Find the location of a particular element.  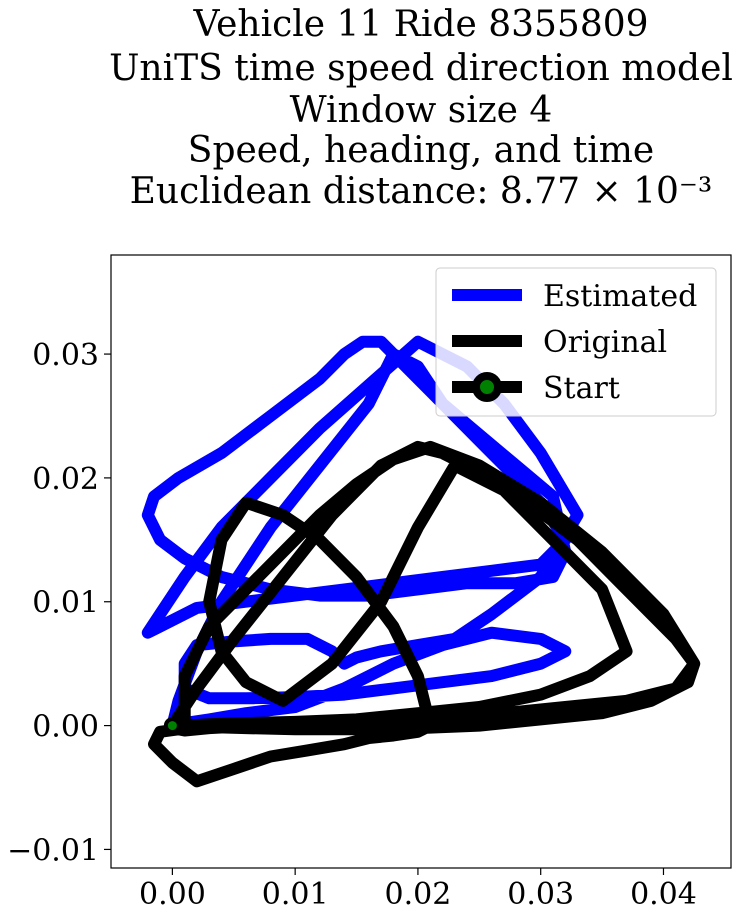

start-marker-layer is located at coordinates (172, 726).